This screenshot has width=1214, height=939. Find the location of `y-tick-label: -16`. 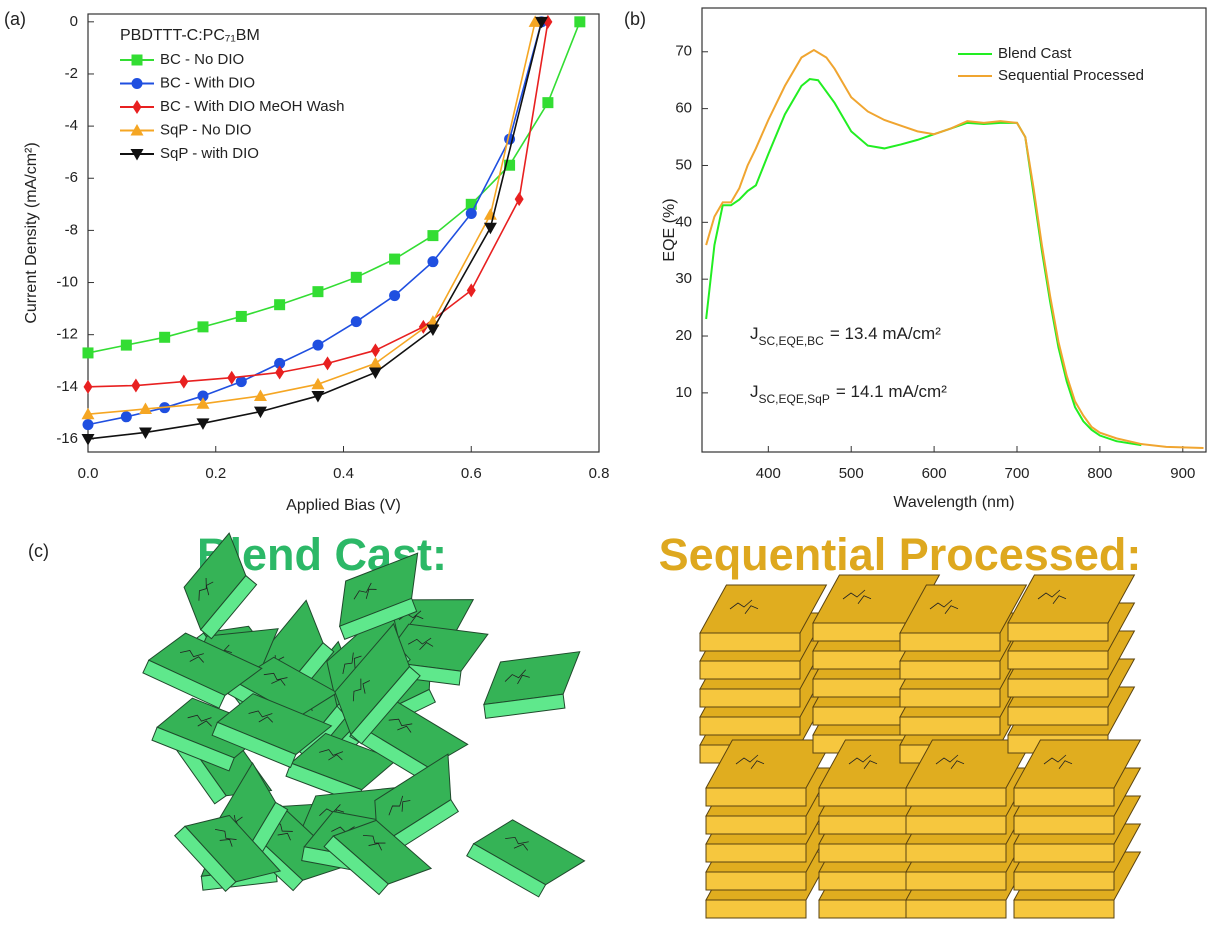

y-tick-label: -16 is located at coordinates (67, 438).